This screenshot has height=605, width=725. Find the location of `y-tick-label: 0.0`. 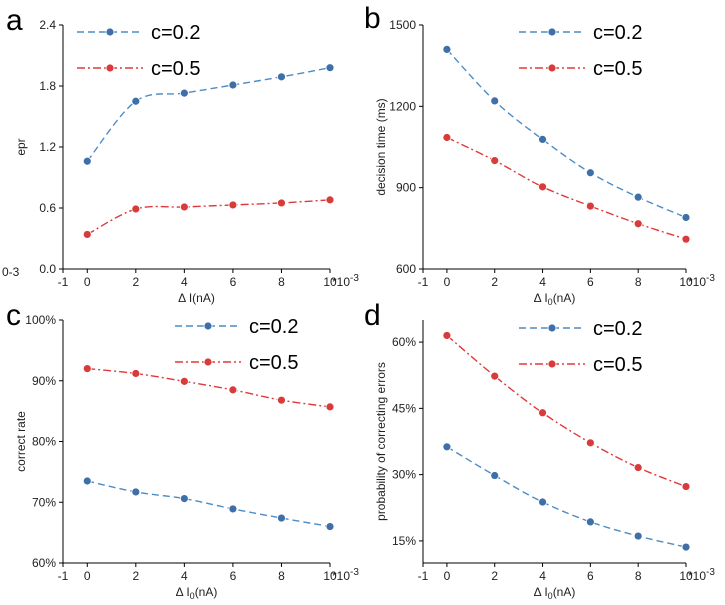

y-tick-label: 0.0 is located at coordinates (47, 269).